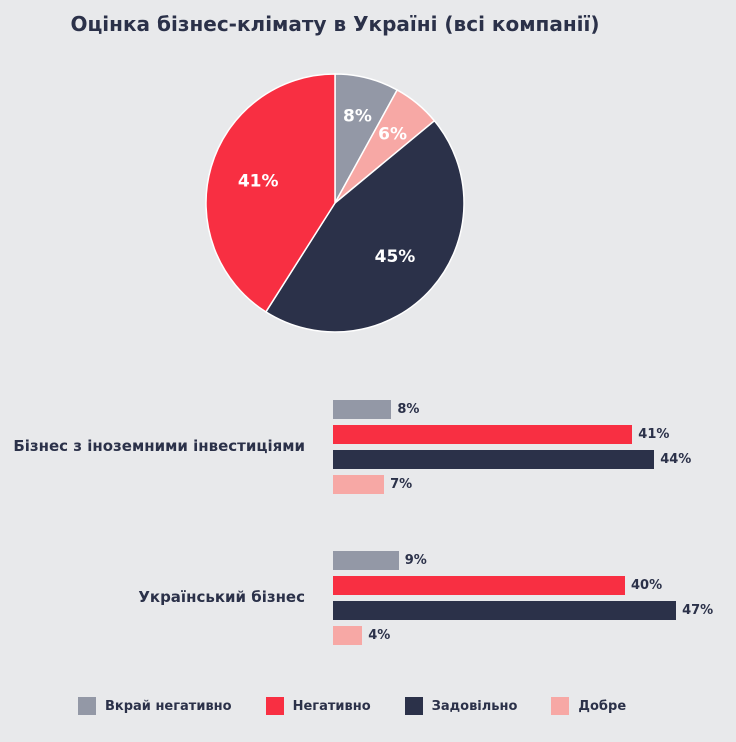  What do you see at coordinates (392, 134) in the screenshot?
I see `pie-slice-label: 6%` at bounding box center [392, 134].